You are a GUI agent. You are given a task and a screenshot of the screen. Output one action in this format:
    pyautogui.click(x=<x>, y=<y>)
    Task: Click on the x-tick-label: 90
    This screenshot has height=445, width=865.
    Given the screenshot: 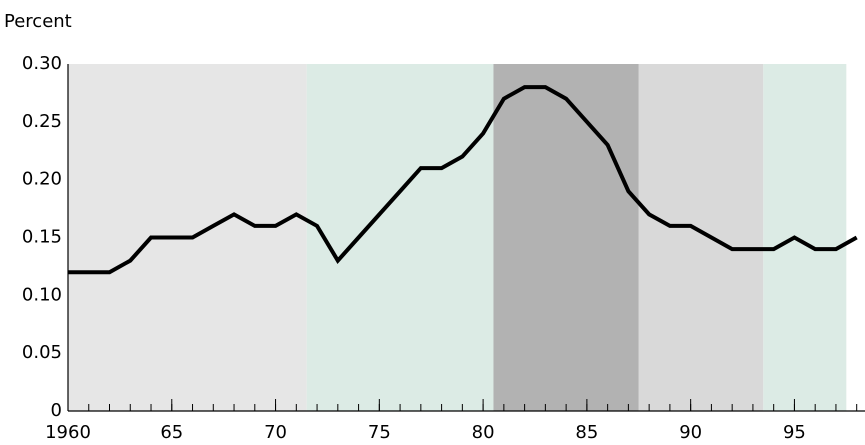 What is the action you would take?
    pyautogui.click(x=690, y=432)
    